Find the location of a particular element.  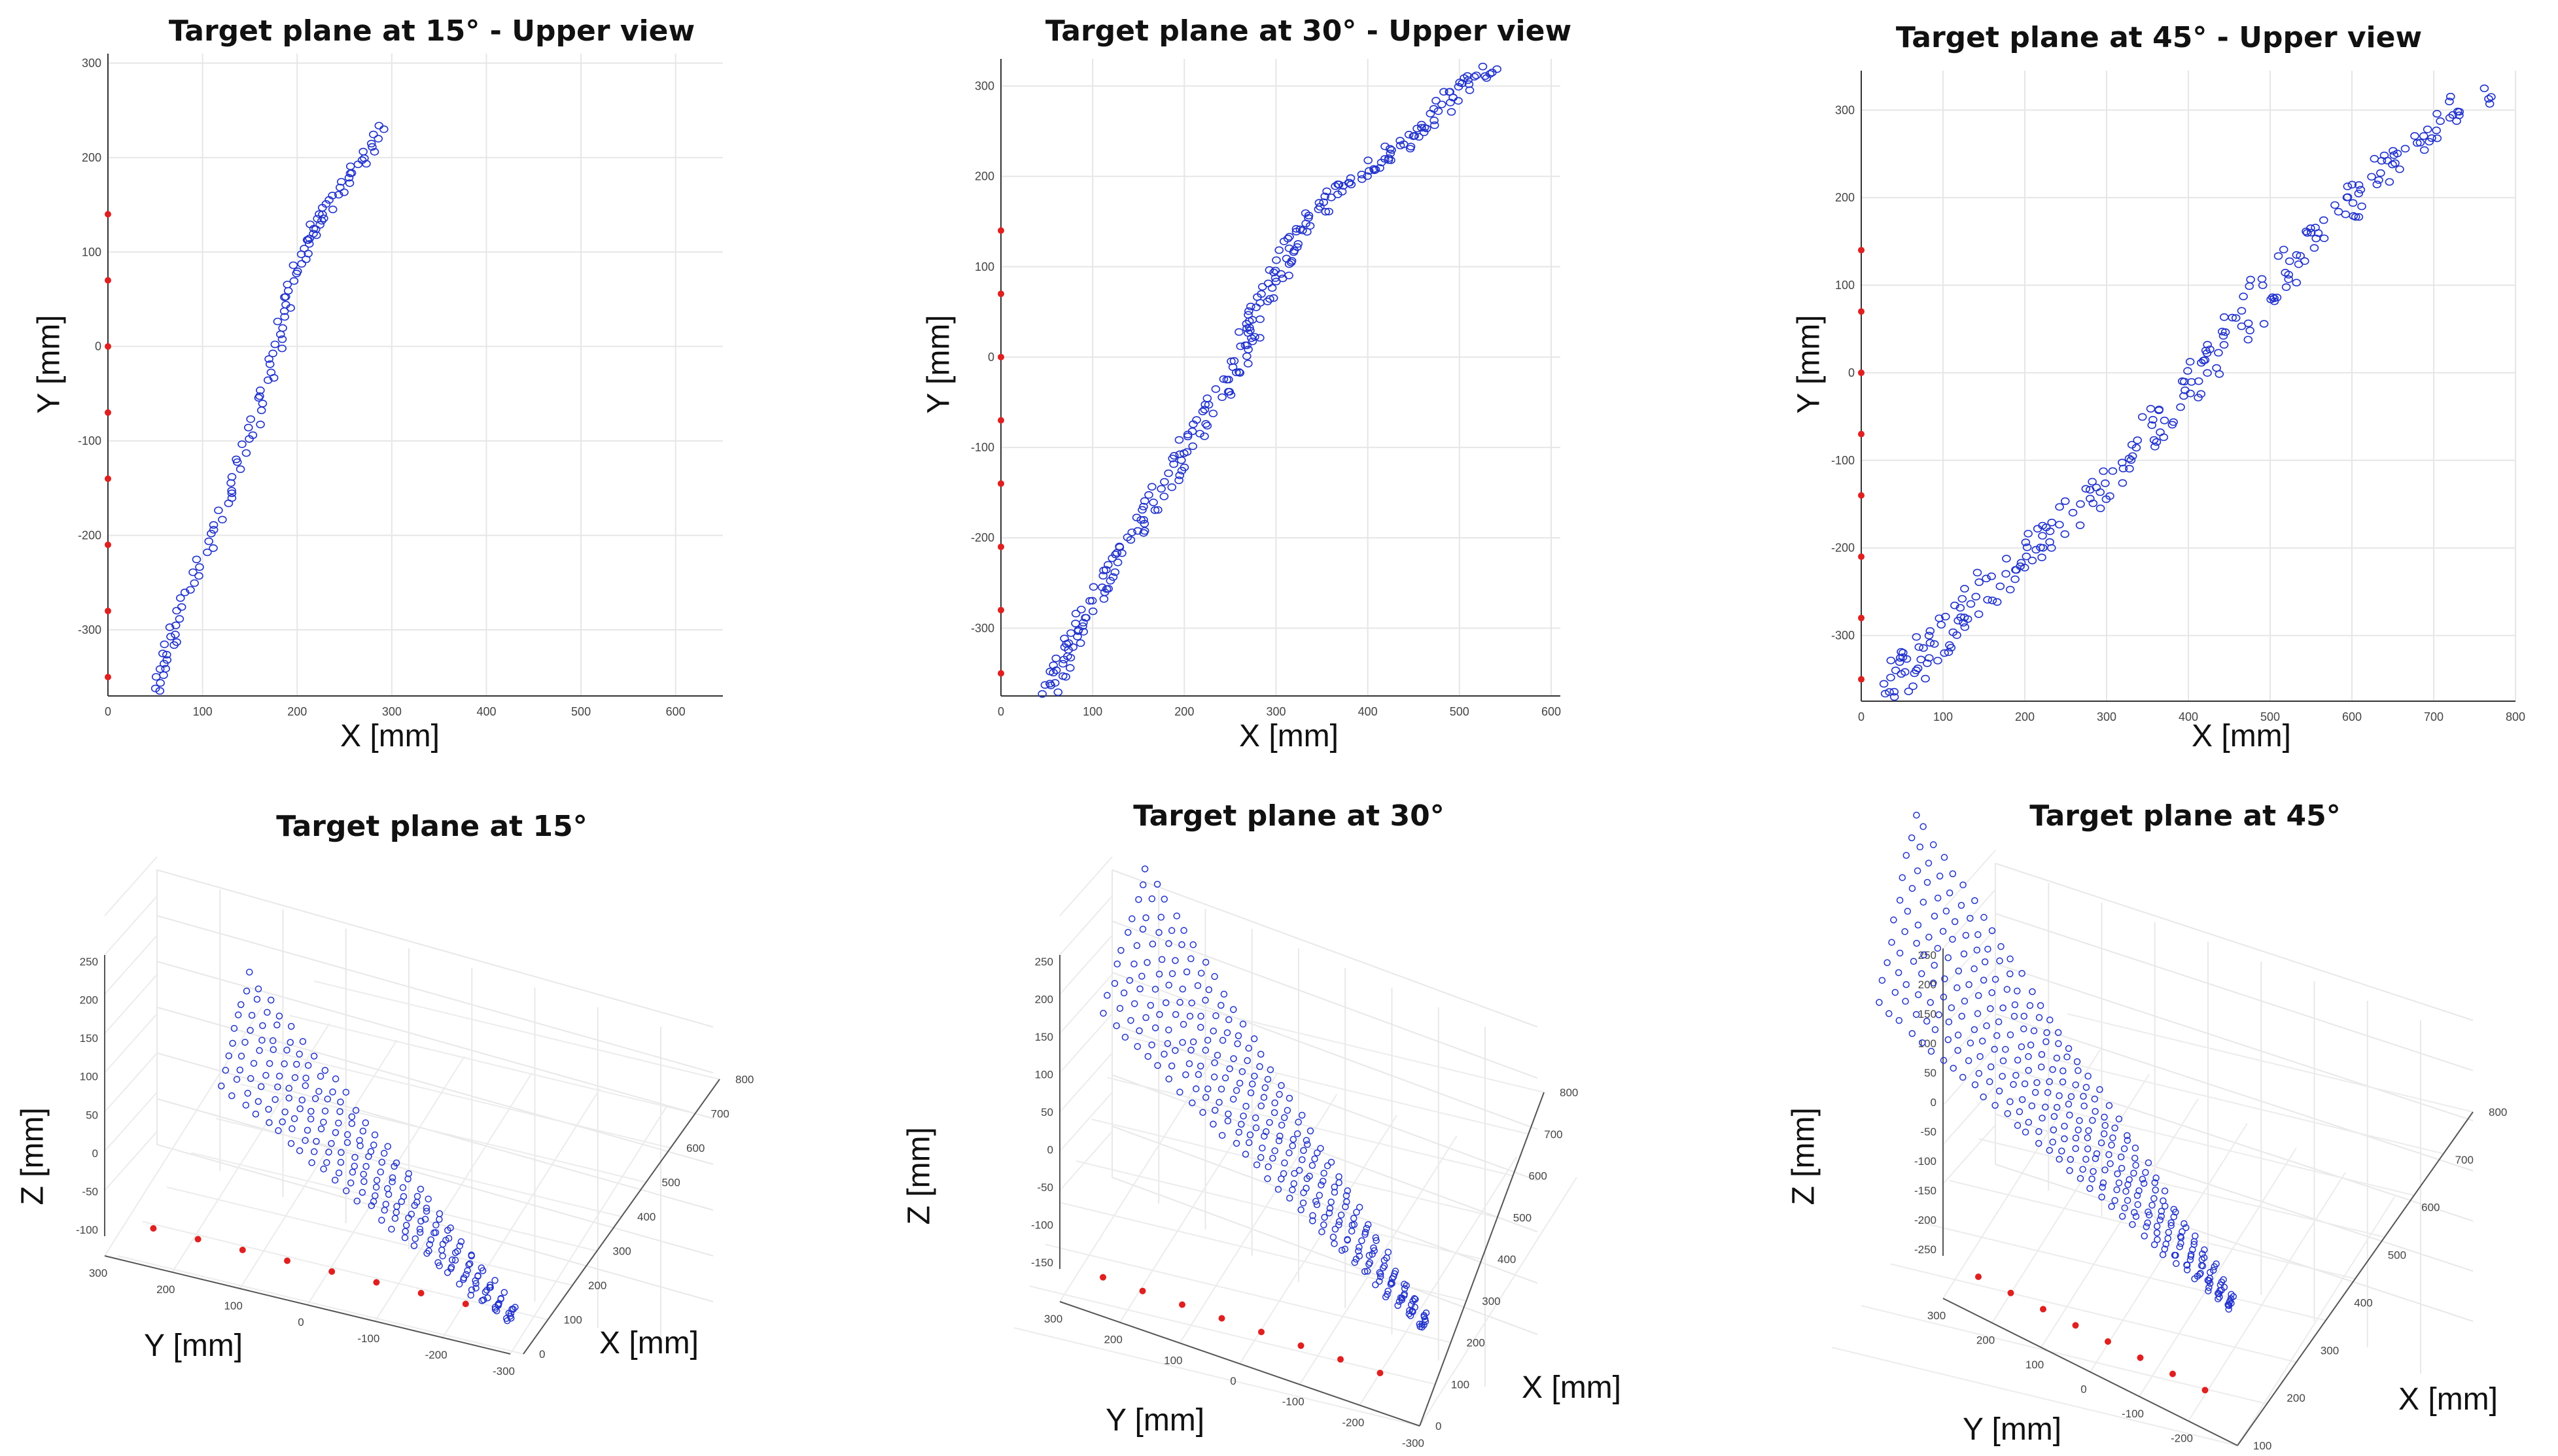

z-tick-label: 200 is located at coordinates (89, 1000).